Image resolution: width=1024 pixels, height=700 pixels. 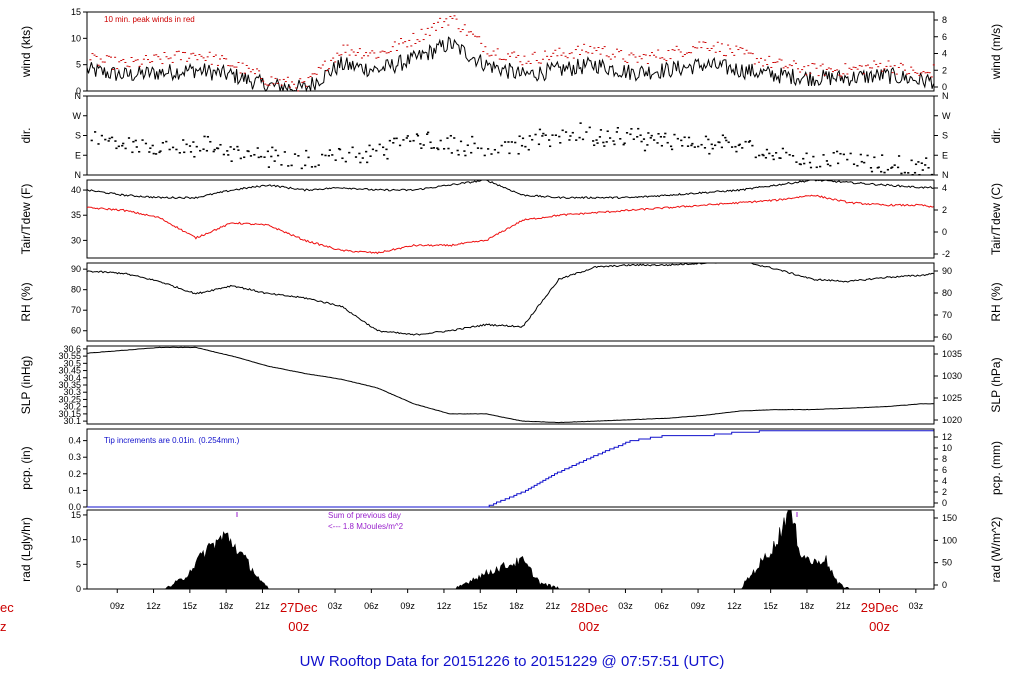 I want to click on x-tick-label: 15z, so click(x=480, y=606).